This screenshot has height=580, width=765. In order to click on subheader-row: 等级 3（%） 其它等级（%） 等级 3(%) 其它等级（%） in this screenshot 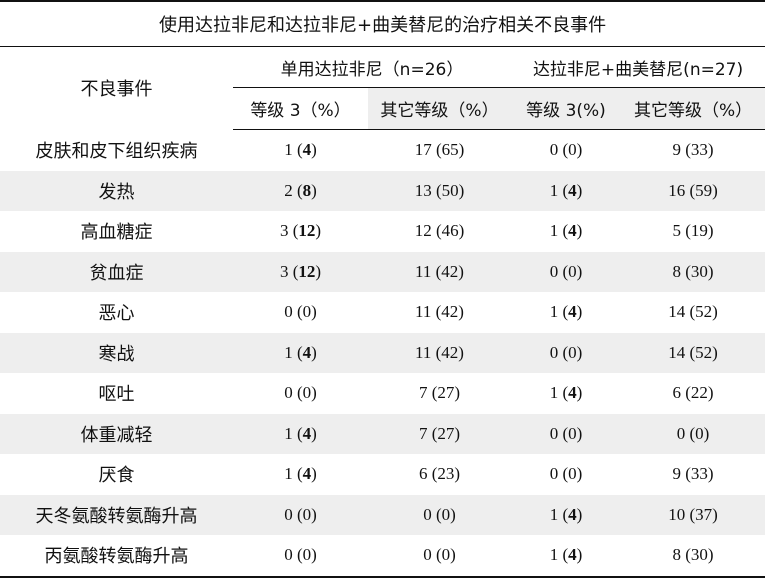, I will do `click(382, 108)`.